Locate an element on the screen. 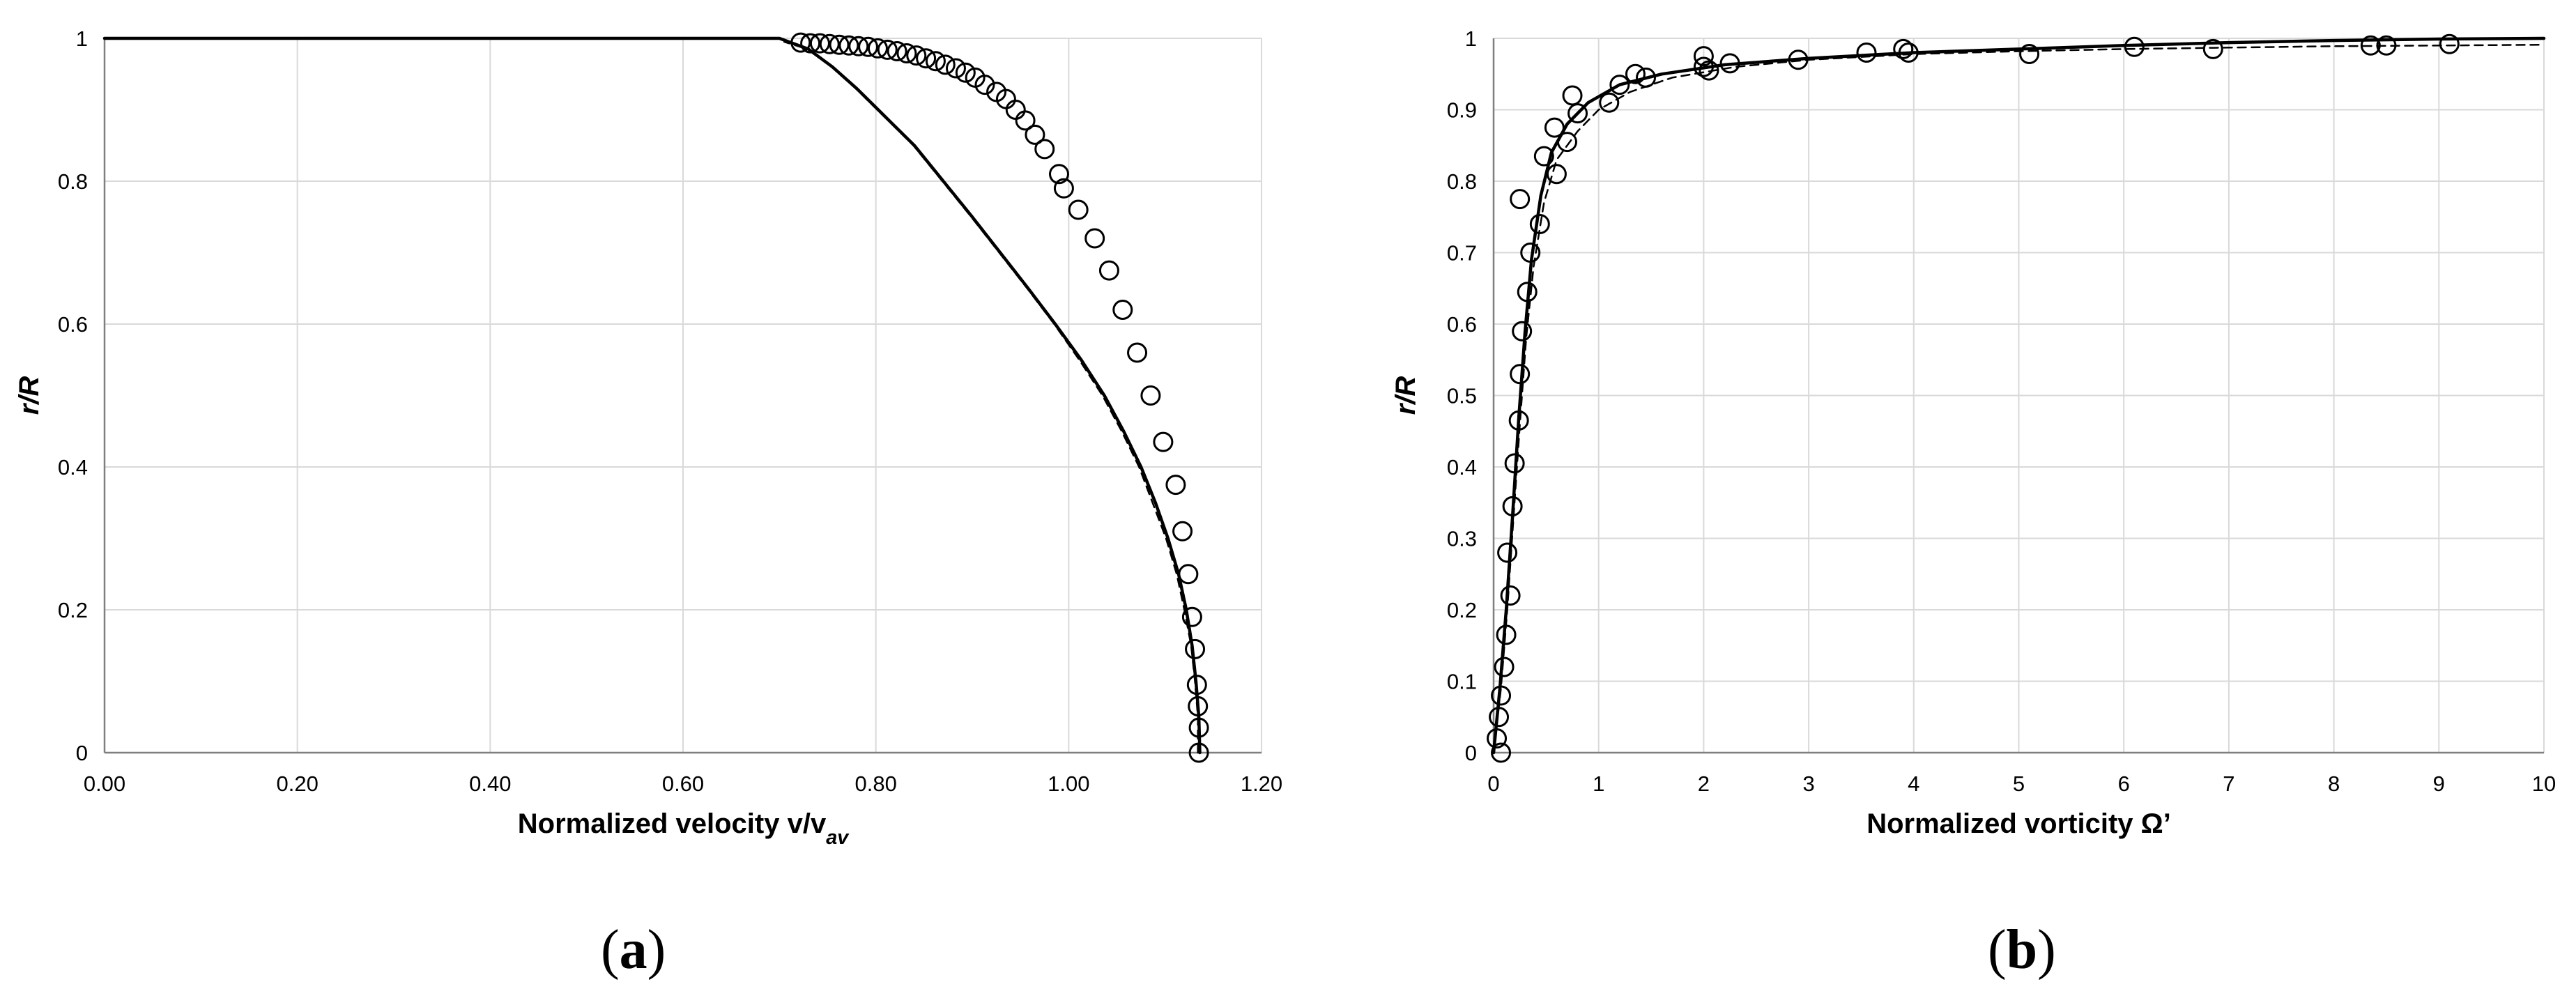 Image resolution: width=2576 pixels, height=998 pixels. x-tick-label: 1 is located at coordinates (1598, 783).